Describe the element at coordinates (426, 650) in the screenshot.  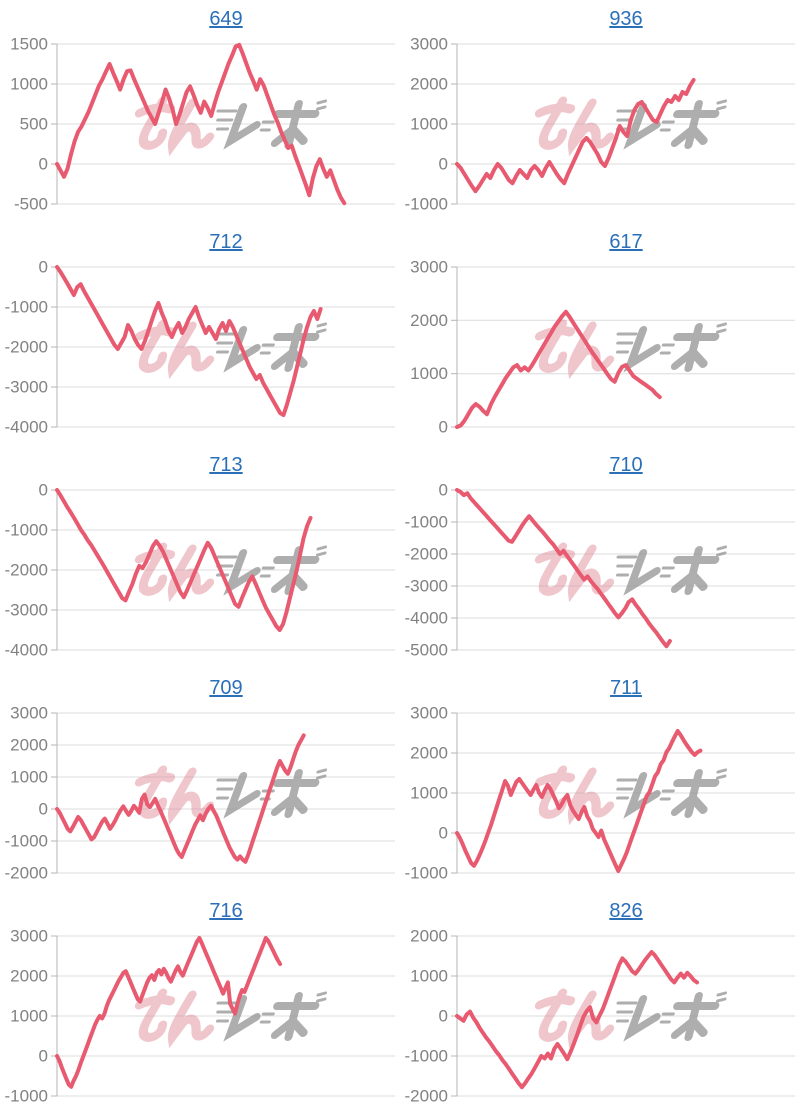
I see `y-tick-label: -5000` at that location.